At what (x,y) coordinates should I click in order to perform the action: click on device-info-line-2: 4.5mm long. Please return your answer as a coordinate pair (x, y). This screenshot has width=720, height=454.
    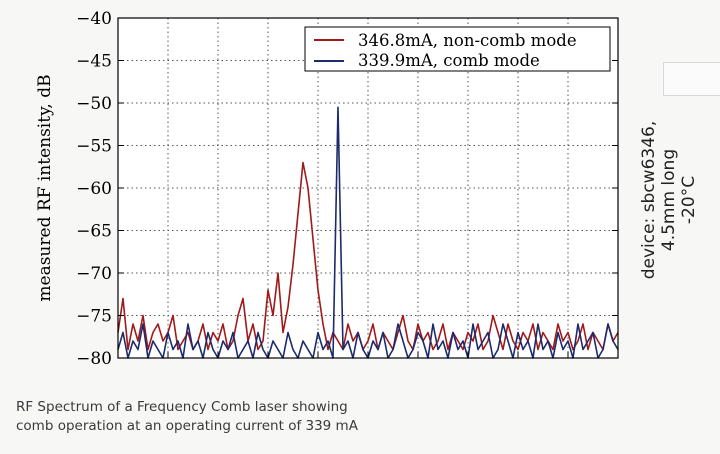
    Looking at the image, I should click on (669, 200).